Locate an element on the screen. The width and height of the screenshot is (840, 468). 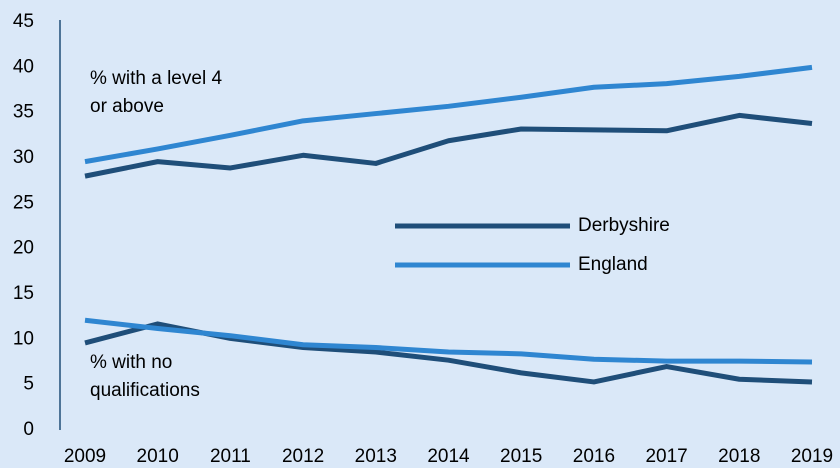
x-tick-label: 2019 is located at coordinates (812, 456).